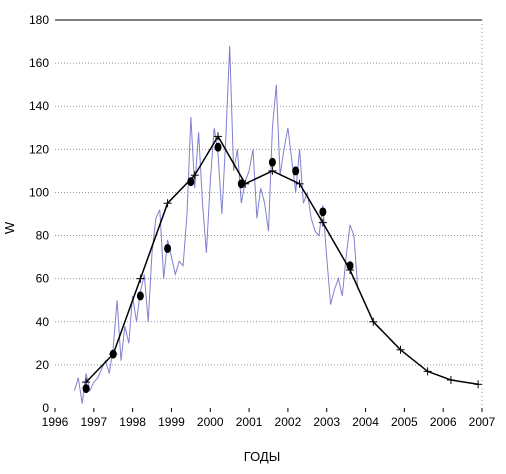  What do you see at coordinates (43, 279) in the screenshot?
I see `y-tick-label-60: 60` at bounding box center [43, 279].